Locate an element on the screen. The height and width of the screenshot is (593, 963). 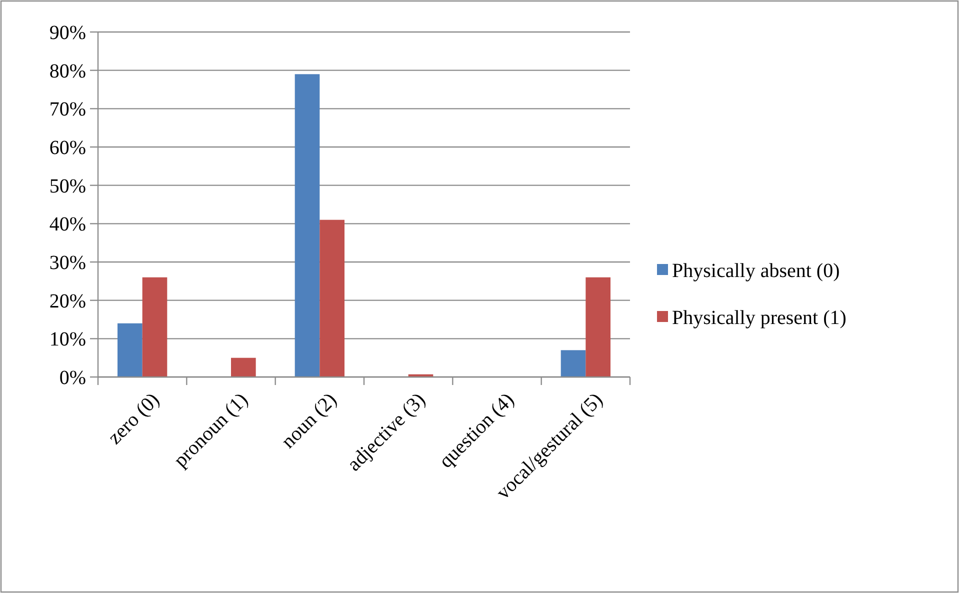
y-tick-label: 10% is located at coordinates (67, 339).